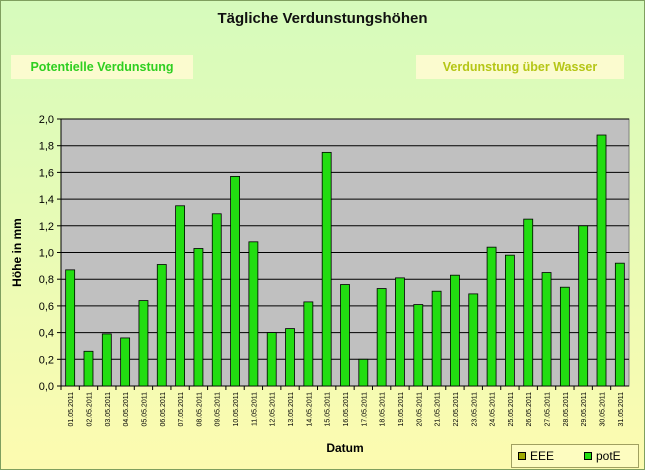 Image resolution: width=645 pixels, height=470 pixels. I want to click on y-tick-label: 1,6, so click(46, 173).